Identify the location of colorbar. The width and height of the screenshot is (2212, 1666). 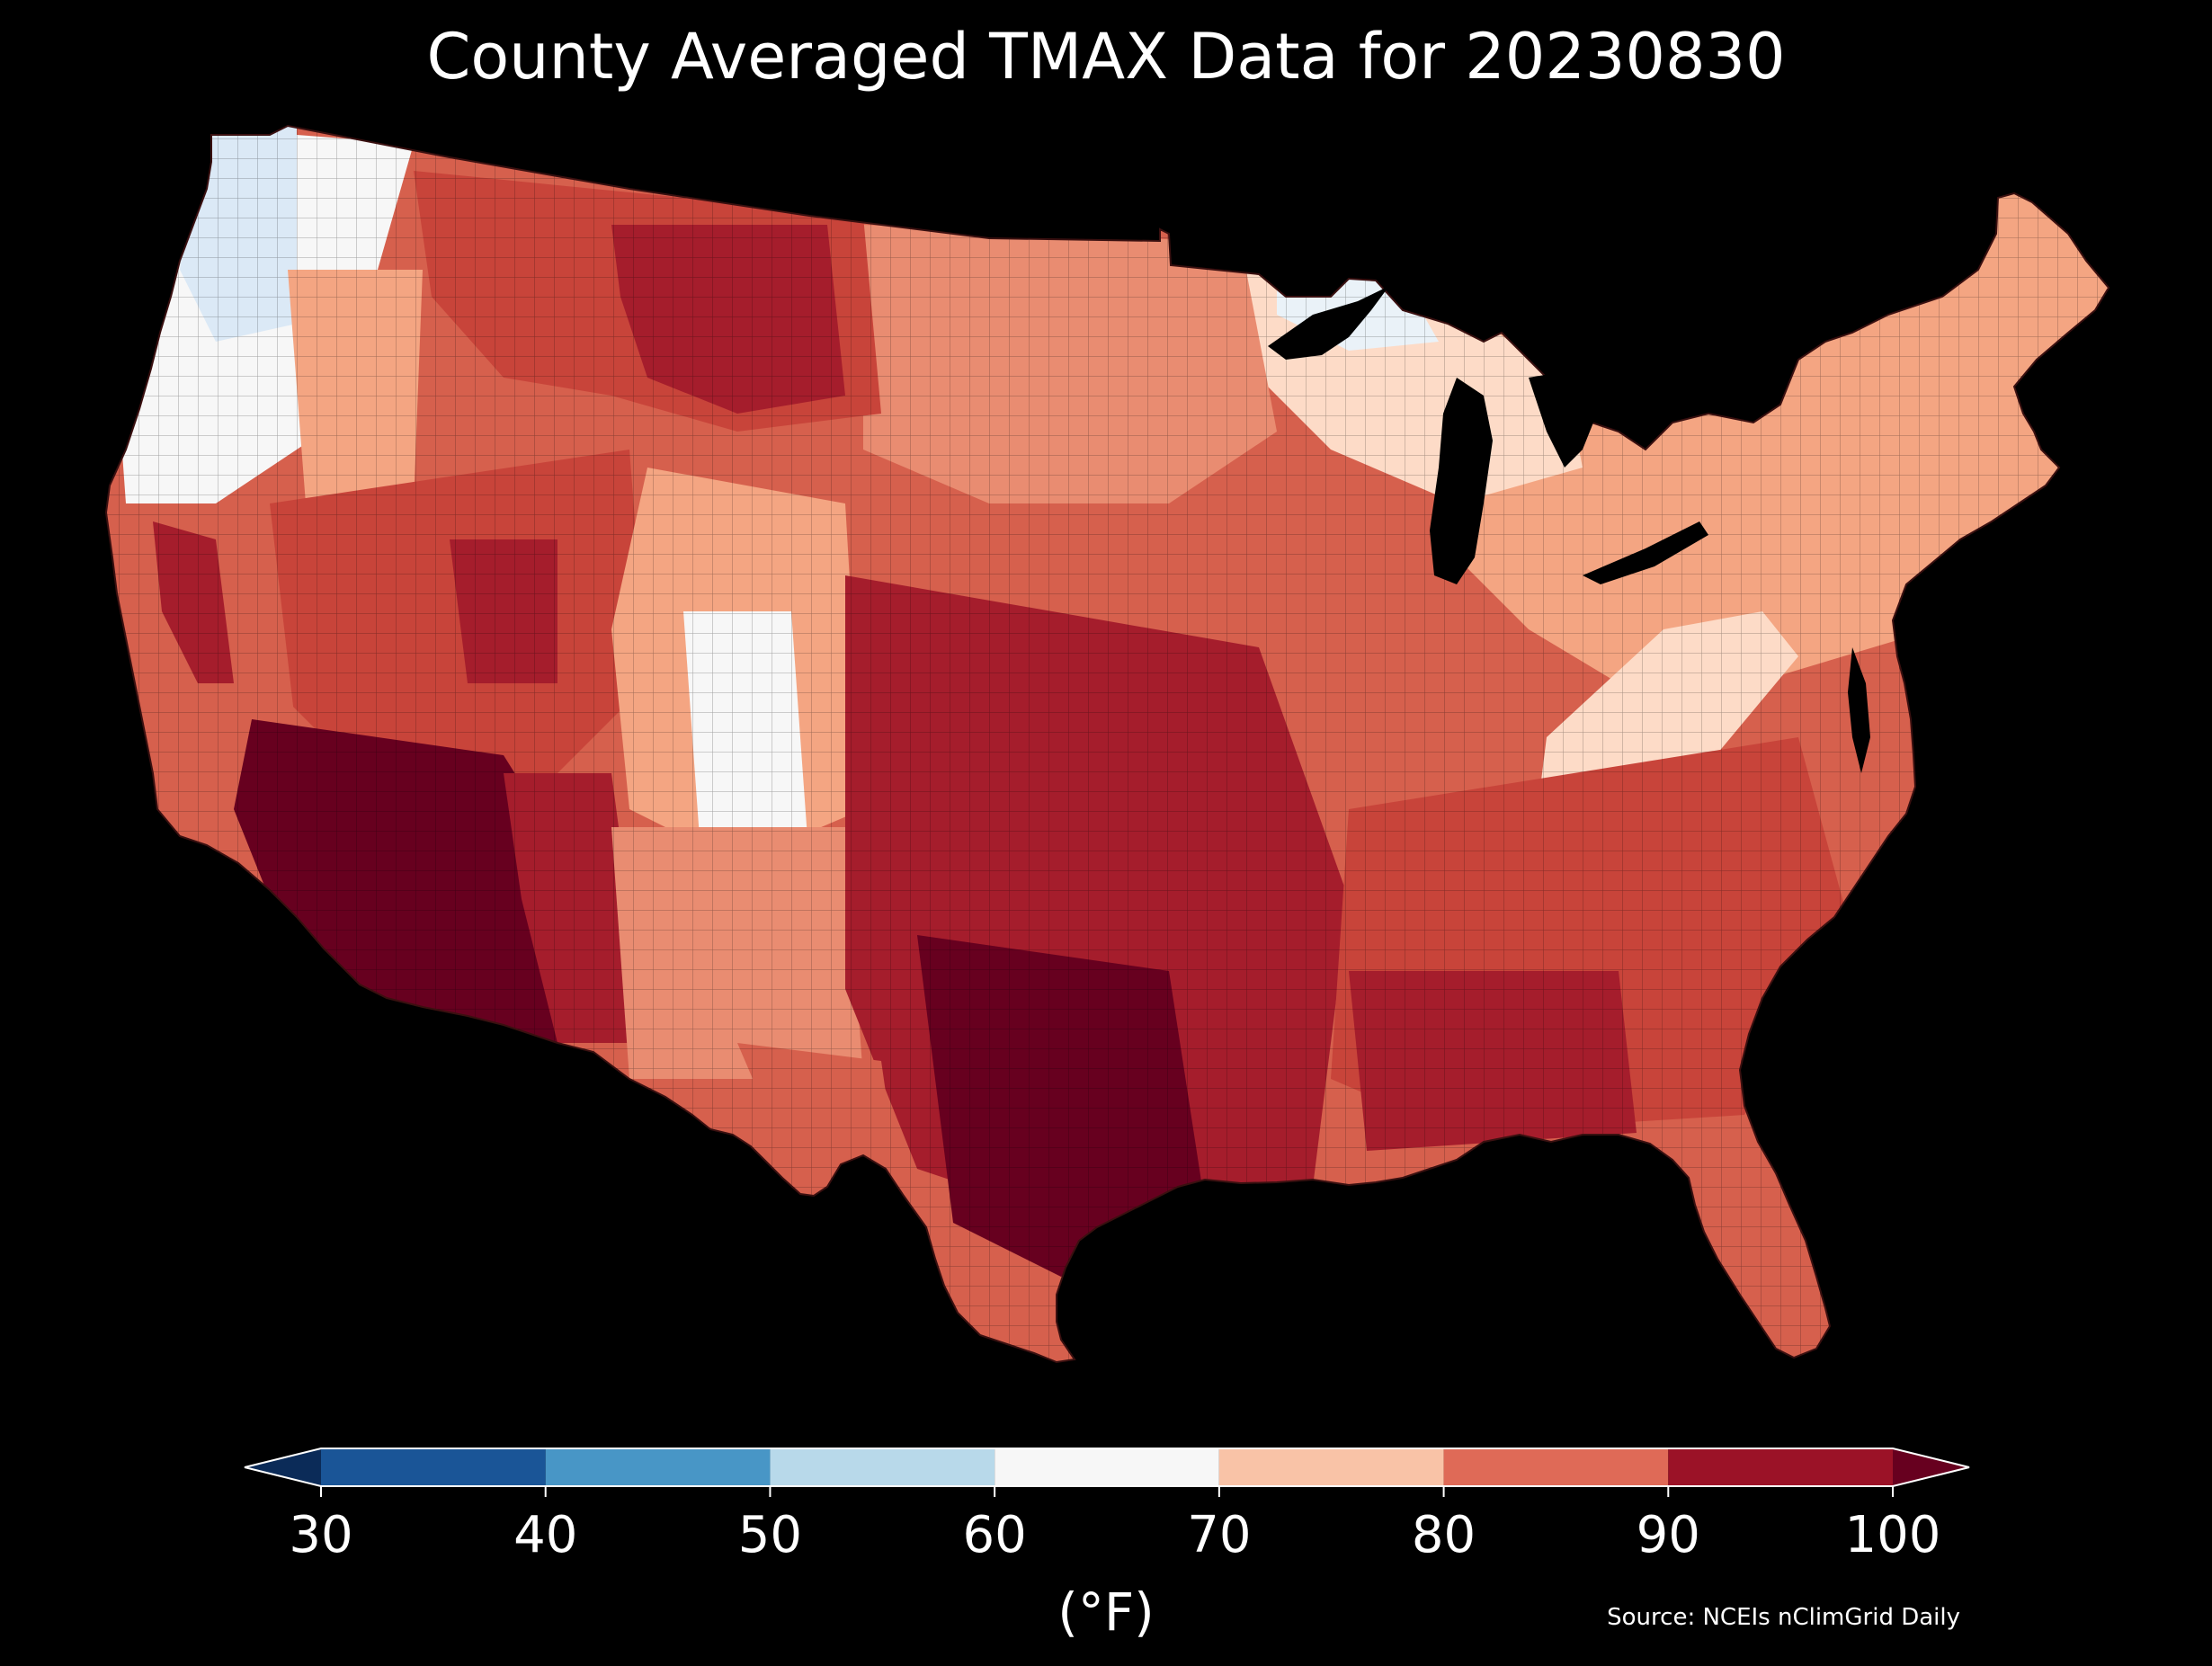
(1107, 1473).